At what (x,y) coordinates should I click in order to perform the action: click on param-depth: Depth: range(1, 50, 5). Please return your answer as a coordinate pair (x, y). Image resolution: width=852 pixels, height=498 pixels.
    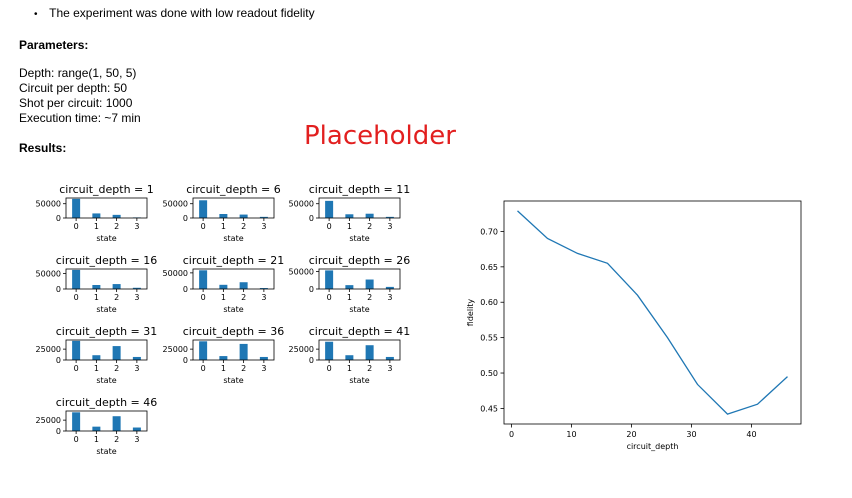
    Looking at the image, I should click on (78, 73).